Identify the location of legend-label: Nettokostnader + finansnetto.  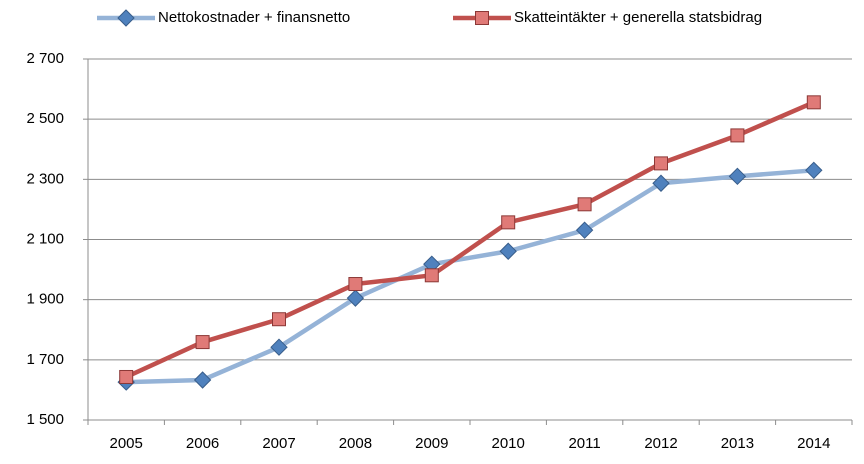
(254, 17).